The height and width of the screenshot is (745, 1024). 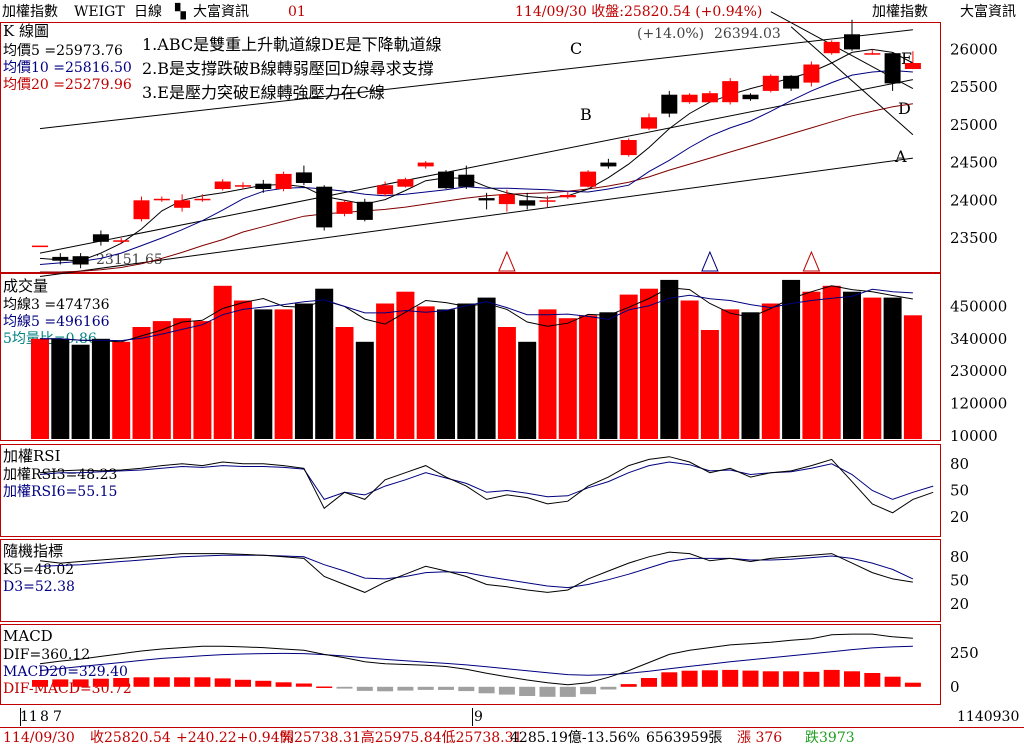 I want to click on rsi-tick-20: 20, so click(x=959, y=517).